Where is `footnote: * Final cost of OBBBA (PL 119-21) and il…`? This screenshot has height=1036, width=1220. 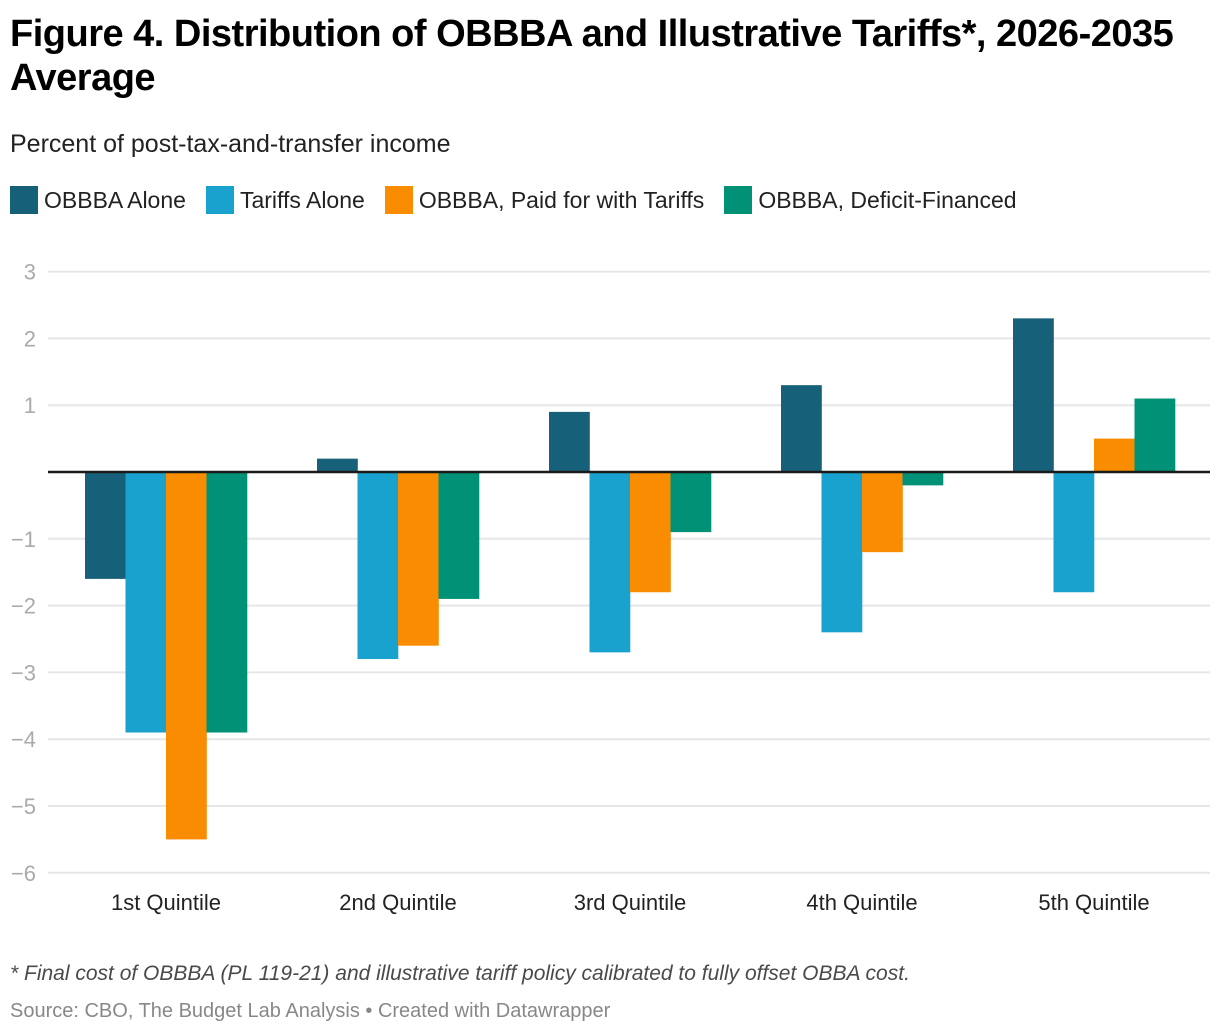
footnote: * Final cost of OBBBA (PL 119-21) and il… is located at coordinates (460, 973).